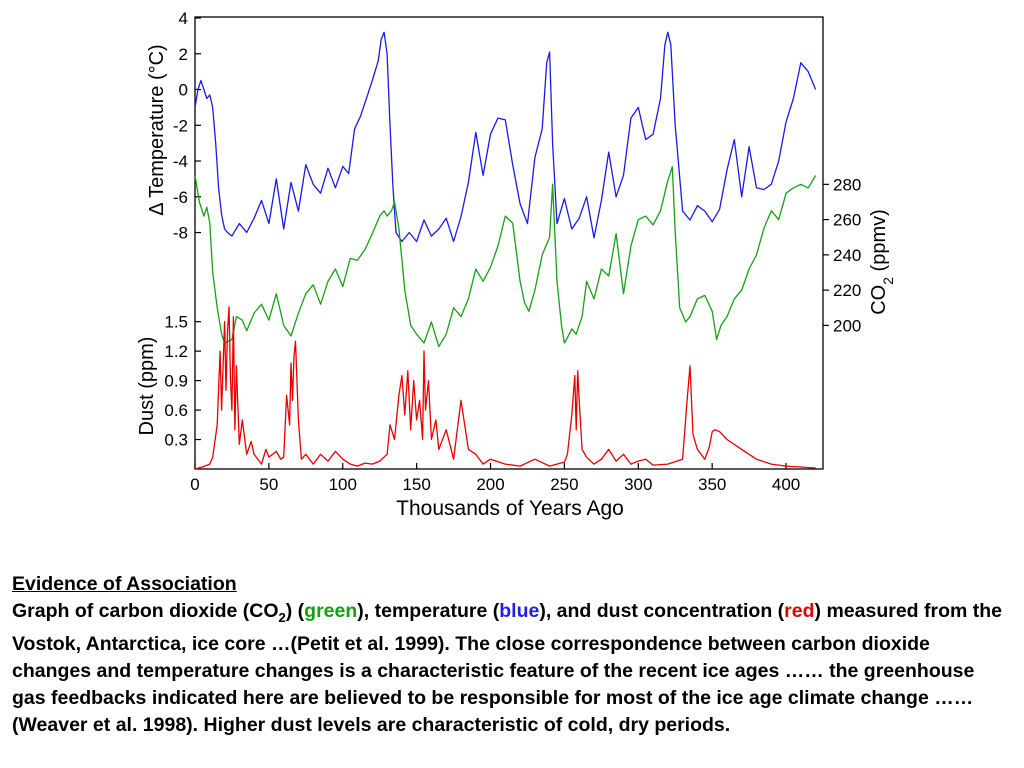 The height and width of the screenshot is (768, 1024). Describe the element at coordinates (180, 161) in the screenshot. I see `temperature-y-tick-label: -4` at that location.